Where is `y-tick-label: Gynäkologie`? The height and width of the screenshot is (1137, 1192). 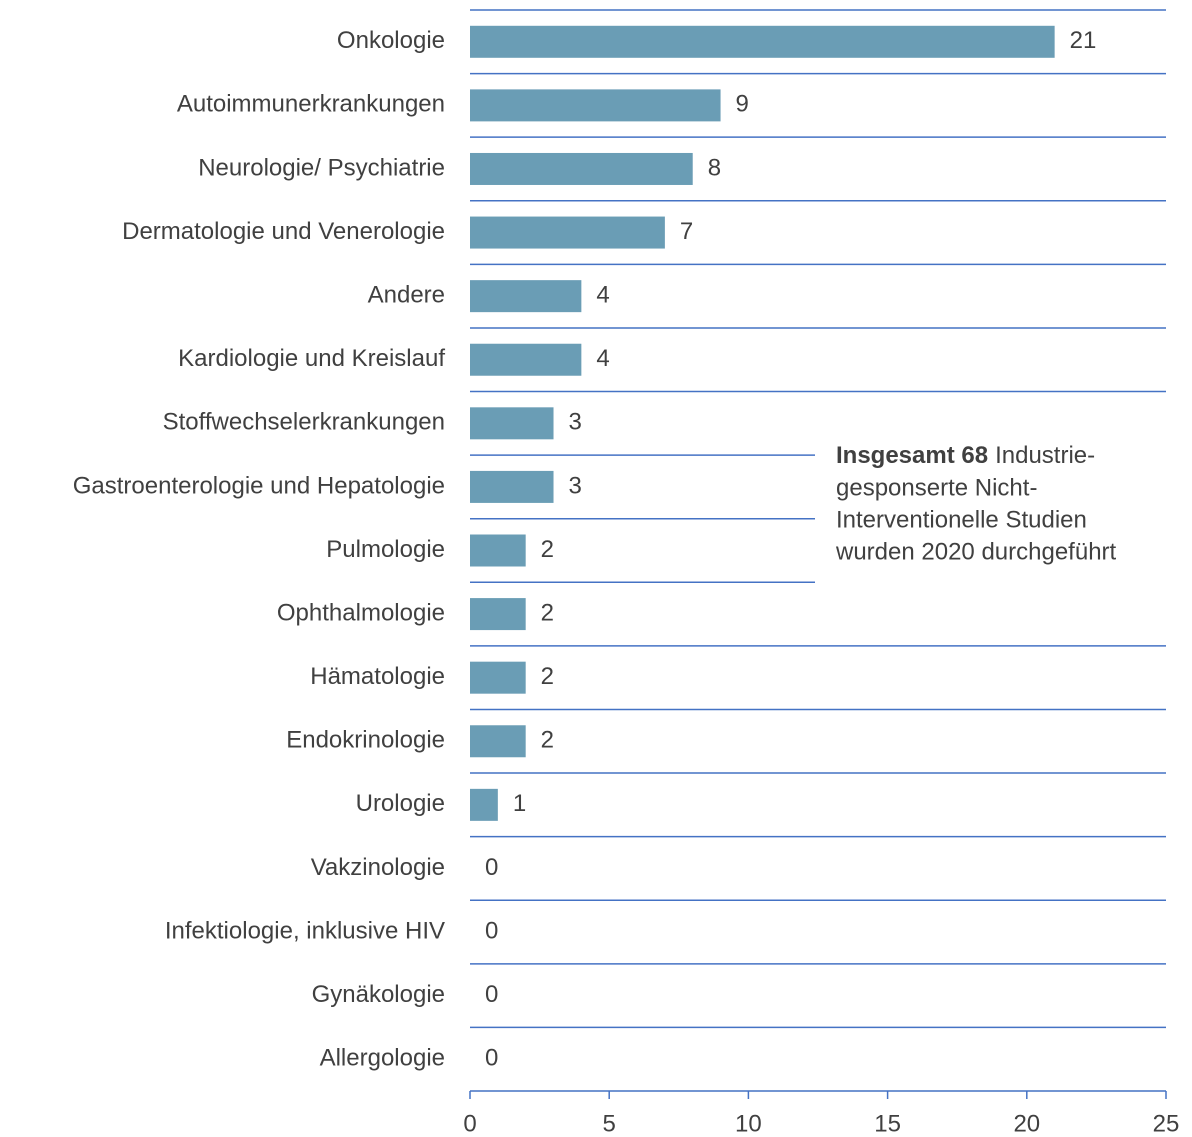
y-tick-label: Gynäkologie is located at coordinates (378, 994).